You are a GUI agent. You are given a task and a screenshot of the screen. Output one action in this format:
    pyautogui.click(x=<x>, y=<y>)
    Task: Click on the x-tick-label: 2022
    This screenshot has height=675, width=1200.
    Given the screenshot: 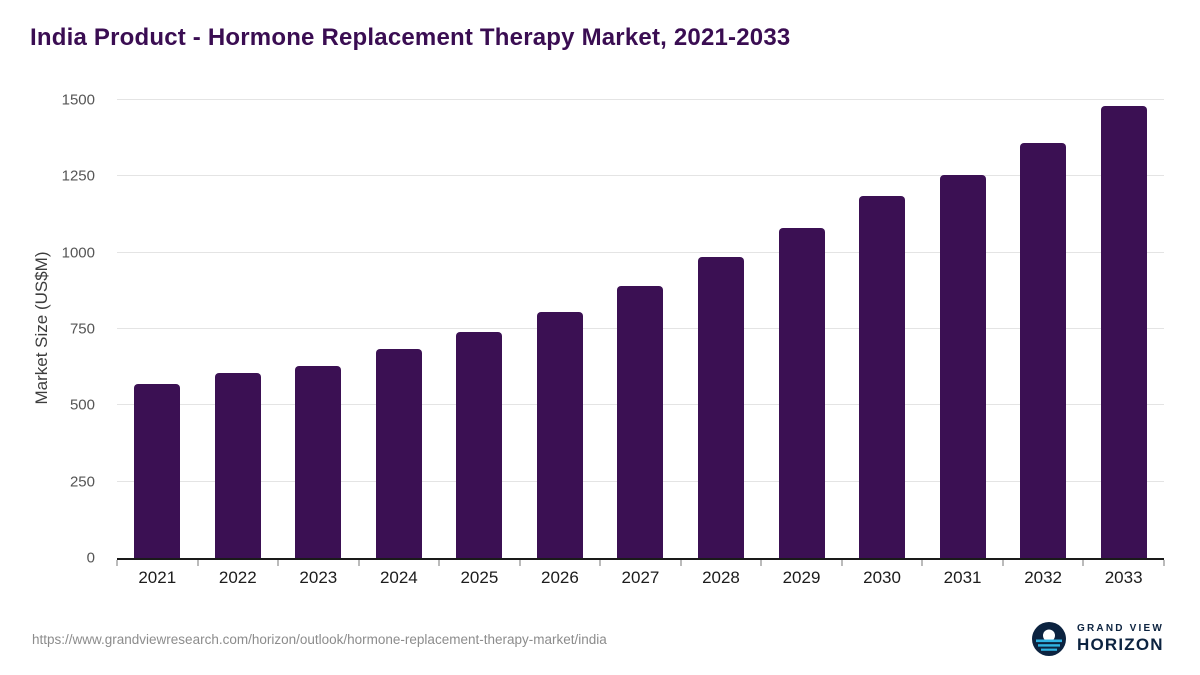 What is the action you would take?
    pyautogui.click(x=237, y=577)
    